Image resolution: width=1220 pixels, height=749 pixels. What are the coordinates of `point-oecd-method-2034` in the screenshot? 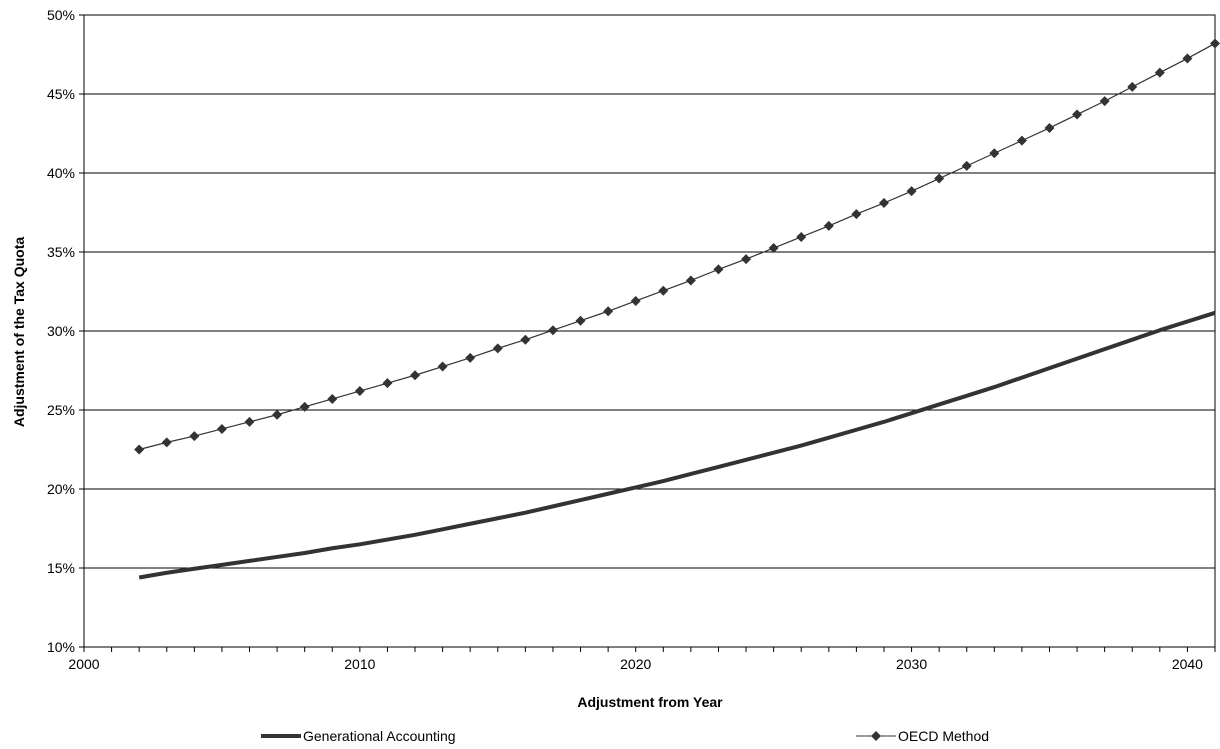 It's located at (1021, 140).